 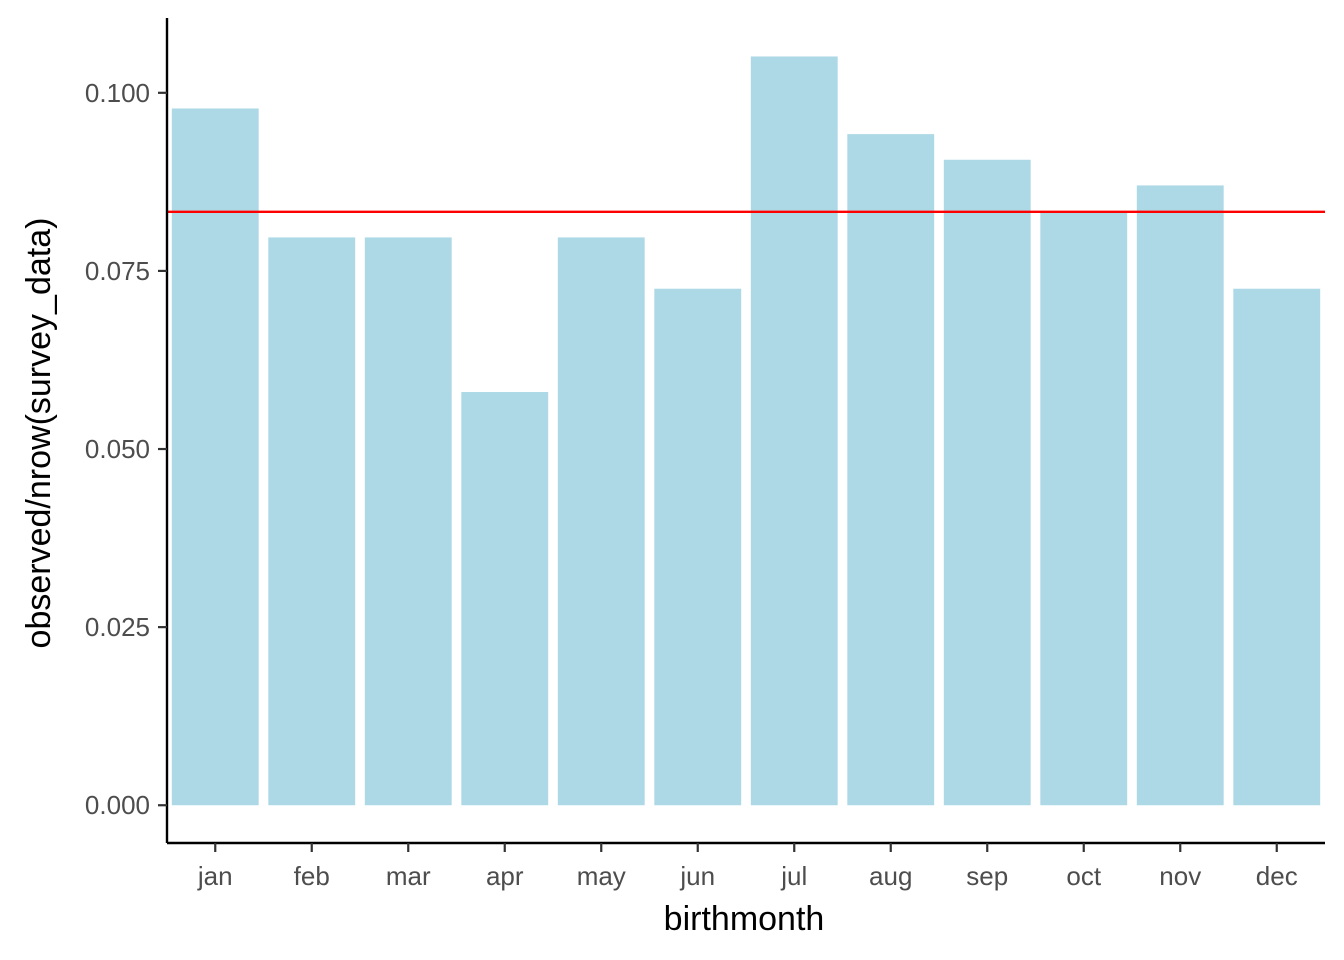 What do you see at coordinates (601, 521) in the screenshot?
I see `bar-may` at bounding box center [601, 521].